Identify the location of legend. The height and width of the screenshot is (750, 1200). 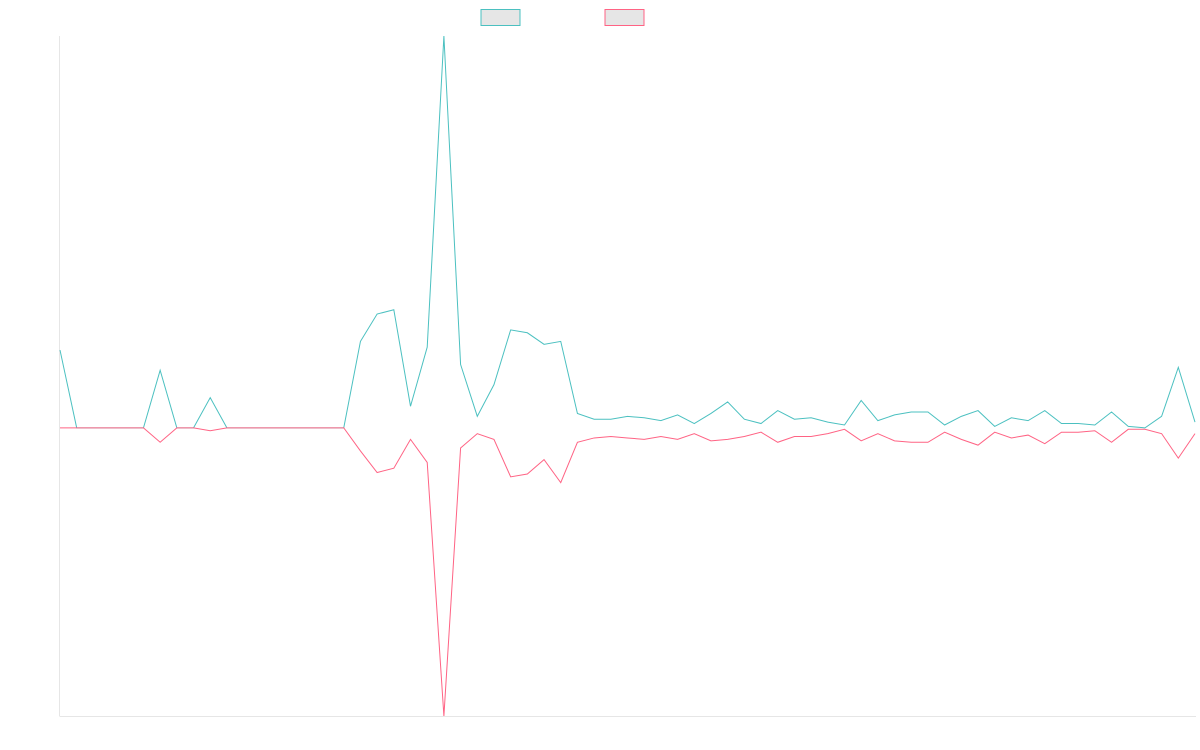
(562, 17).